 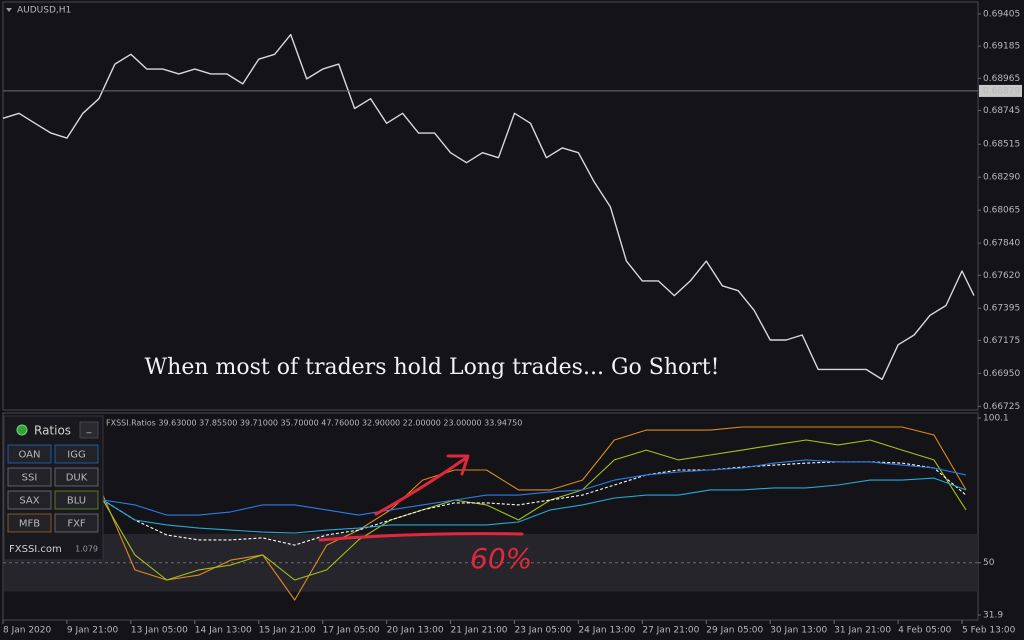 I want to click on arrow-head, so click(x=458, y=465).